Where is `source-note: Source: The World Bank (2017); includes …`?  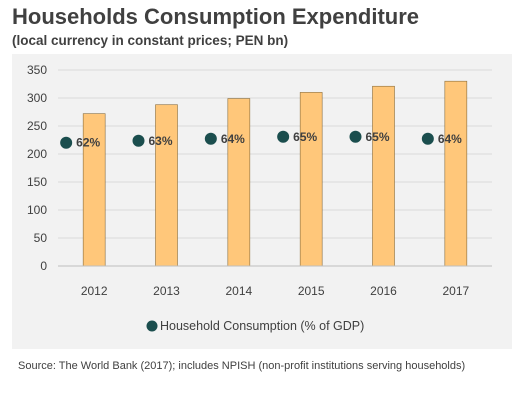
source-note: Source: The World Bank (2017); includes … is located at coordinates (242, 366).